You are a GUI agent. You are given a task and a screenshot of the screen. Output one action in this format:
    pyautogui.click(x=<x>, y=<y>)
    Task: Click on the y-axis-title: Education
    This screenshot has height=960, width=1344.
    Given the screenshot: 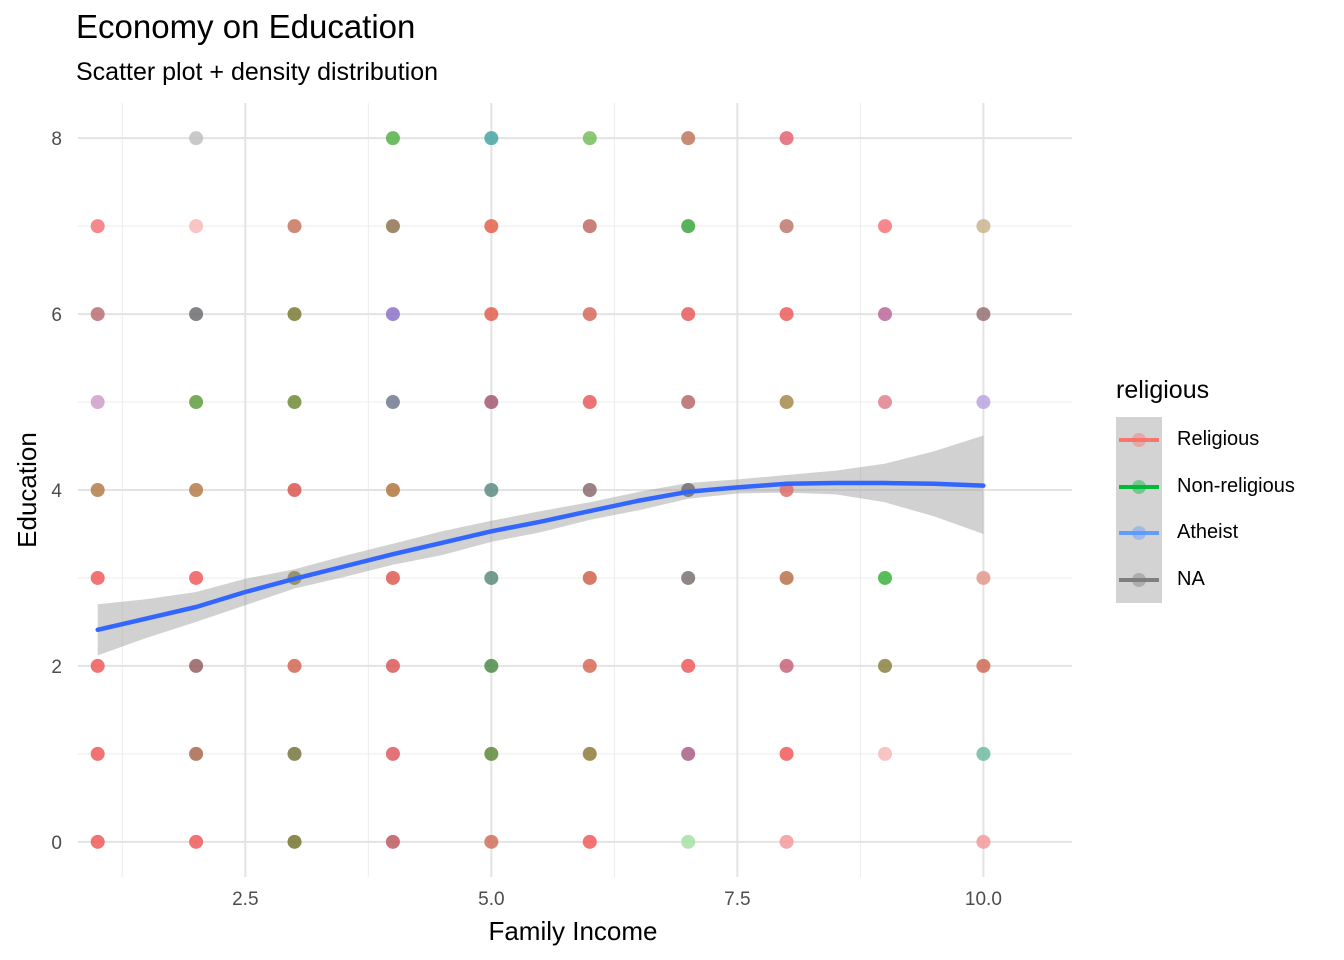 What is the action you would take?
    pyautogui.click(x=27, y=490)
    